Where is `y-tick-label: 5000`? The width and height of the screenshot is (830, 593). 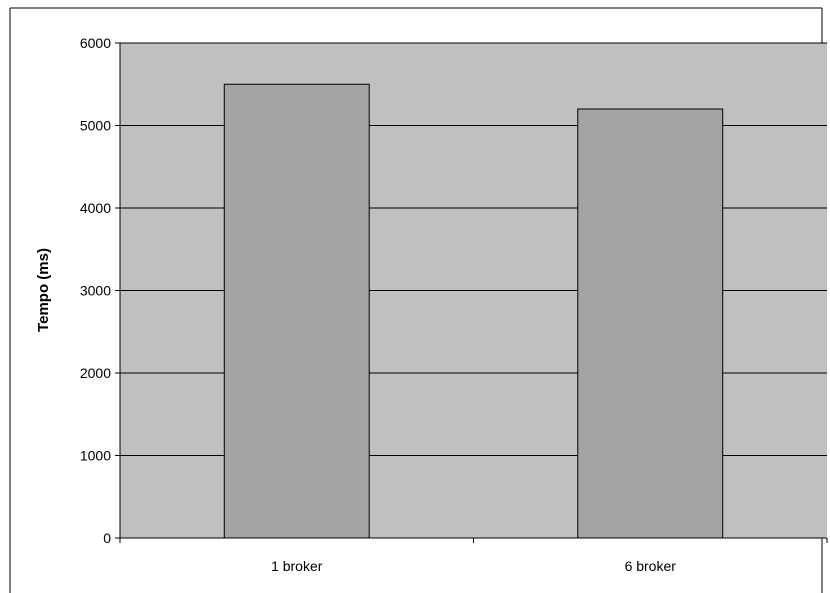 y-tick-label: 5000 is located at coordinates (95, 126).